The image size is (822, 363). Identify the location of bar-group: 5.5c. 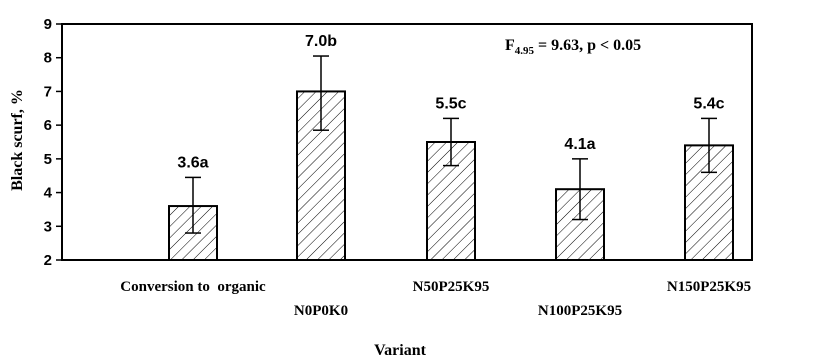
(451, 178).